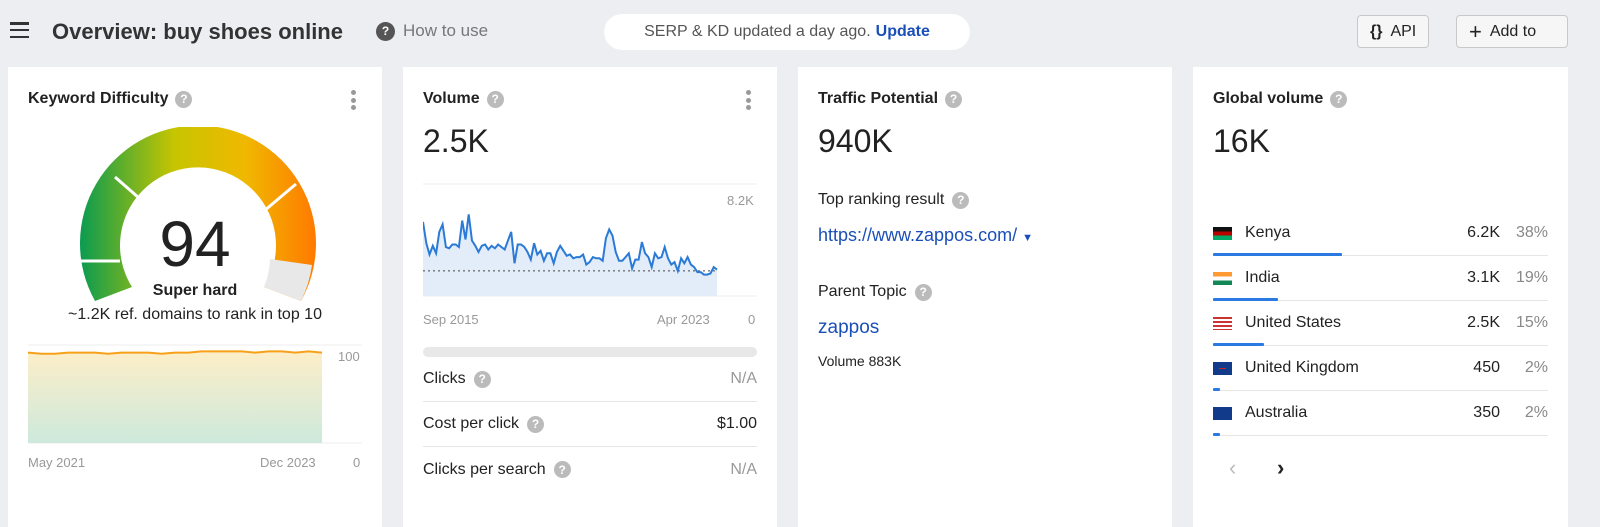 The height and width of the screenshot is (527, 1600). Describe the element at coordinates (1233, 467) in the screenshot. I see `prev-page-icon: ‹` at that location.